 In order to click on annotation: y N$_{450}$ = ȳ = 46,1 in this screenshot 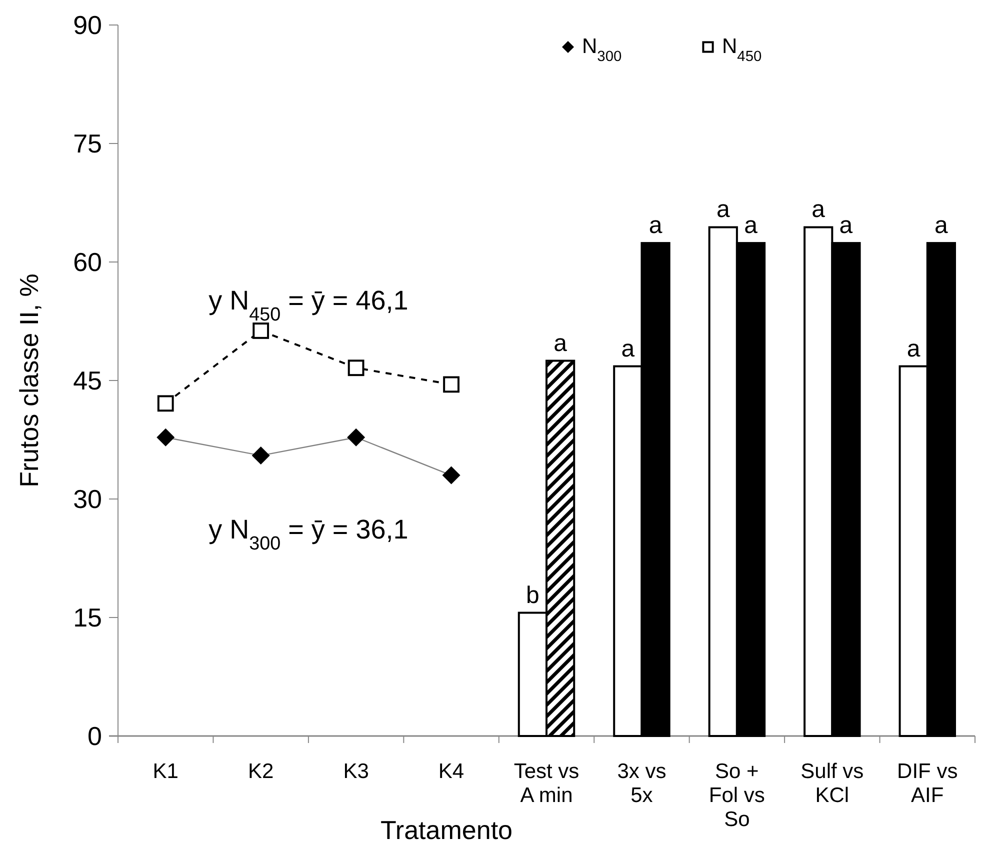, I will do `click(308, 305)`.